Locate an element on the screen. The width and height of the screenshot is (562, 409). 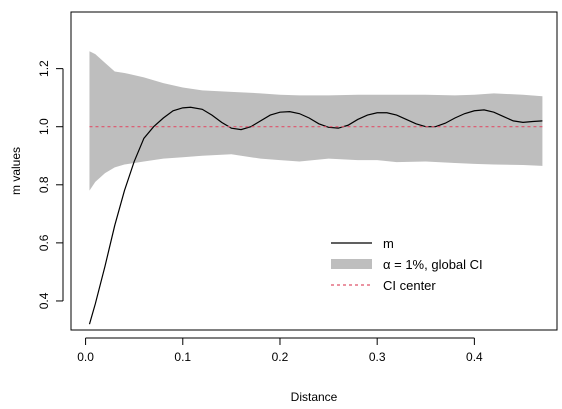
legend-label-m: m is located at coordinates (388, 243).